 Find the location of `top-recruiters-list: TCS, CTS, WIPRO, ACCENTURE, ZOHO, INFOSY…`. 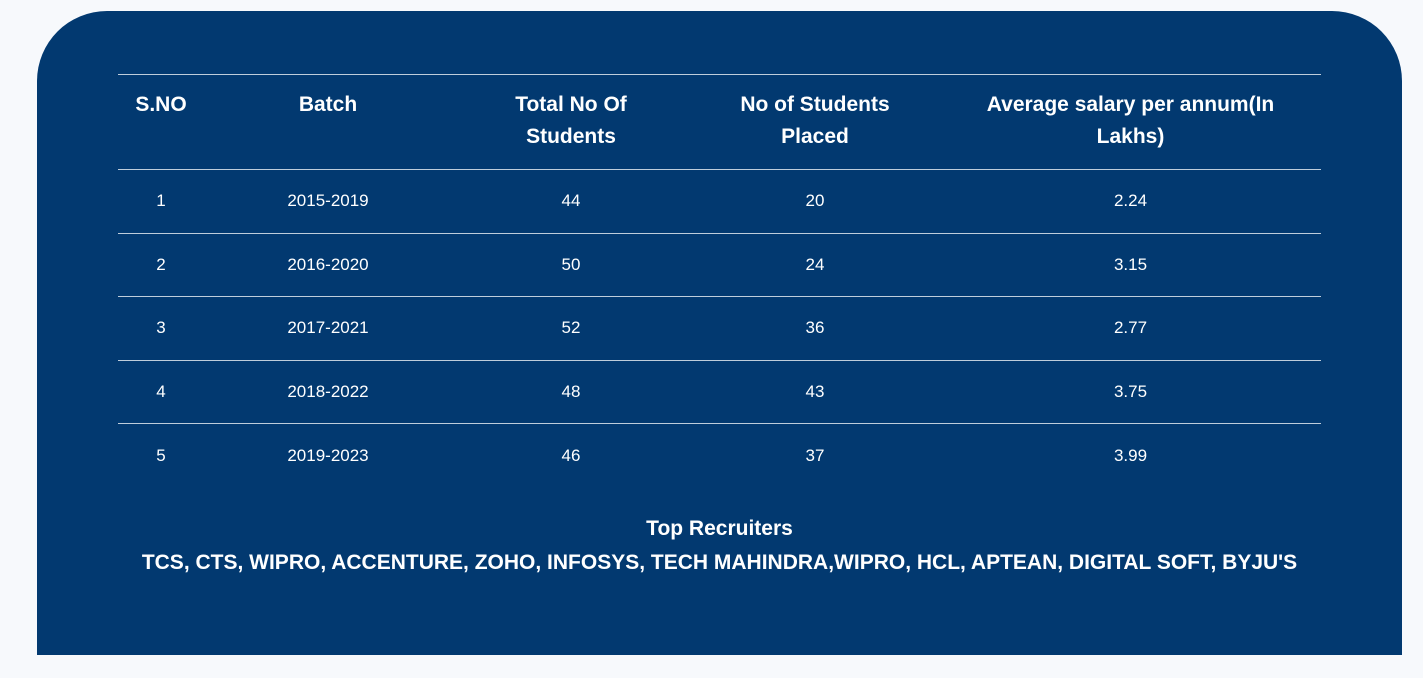

top-recruiters-list: TCS, CTS, WIPRO, ACCENTURE, ZOHO, INFOSY… is located at coordinates (719, 562).